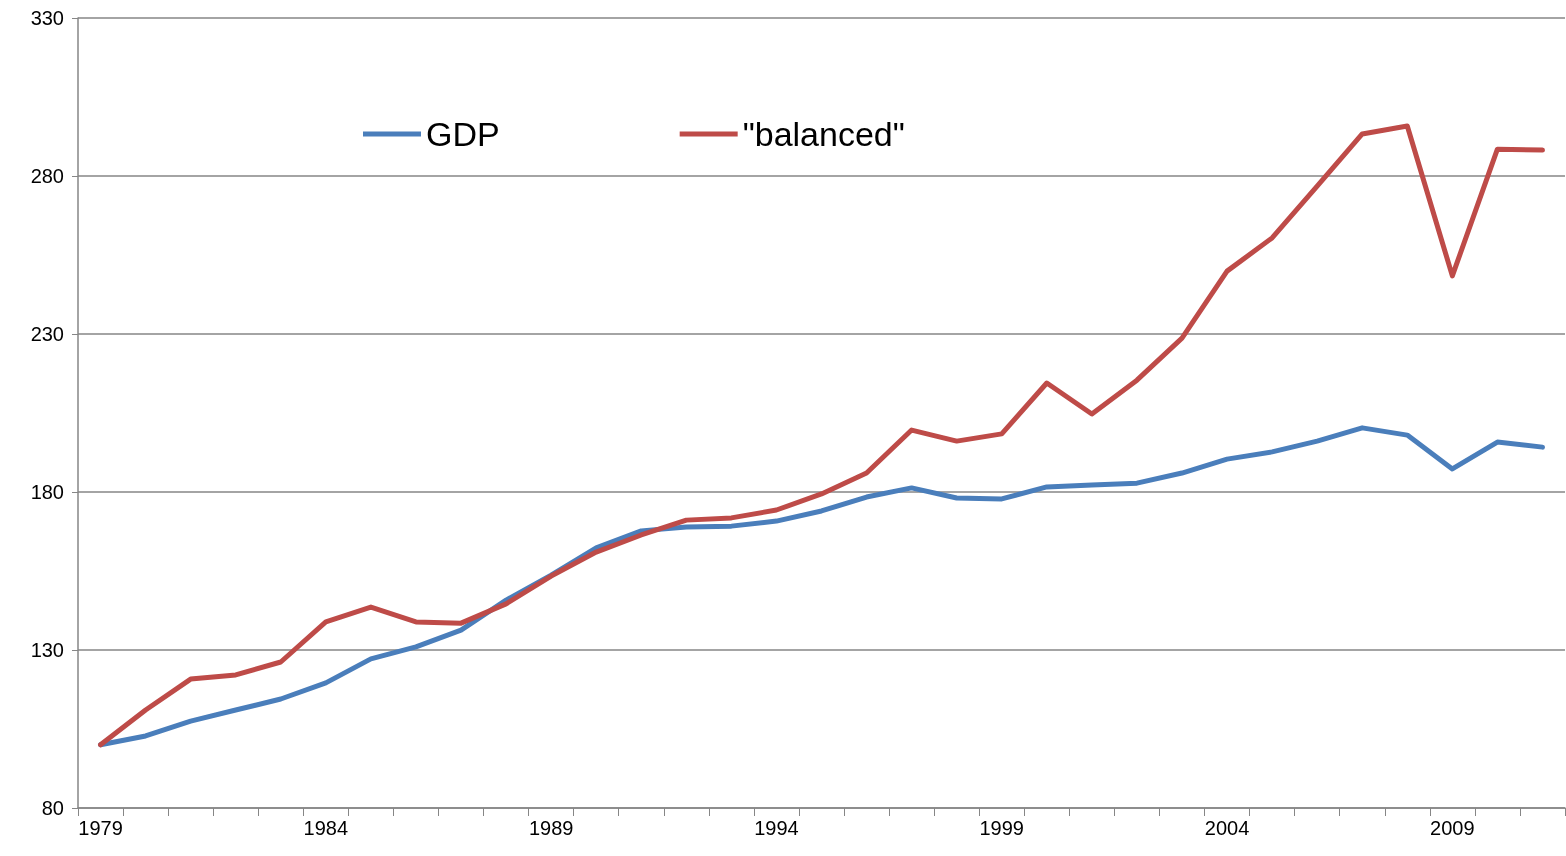  Describe the element at coordinates (52, 808) in the screenshot. I see `y-tick-label: 80` at that location.